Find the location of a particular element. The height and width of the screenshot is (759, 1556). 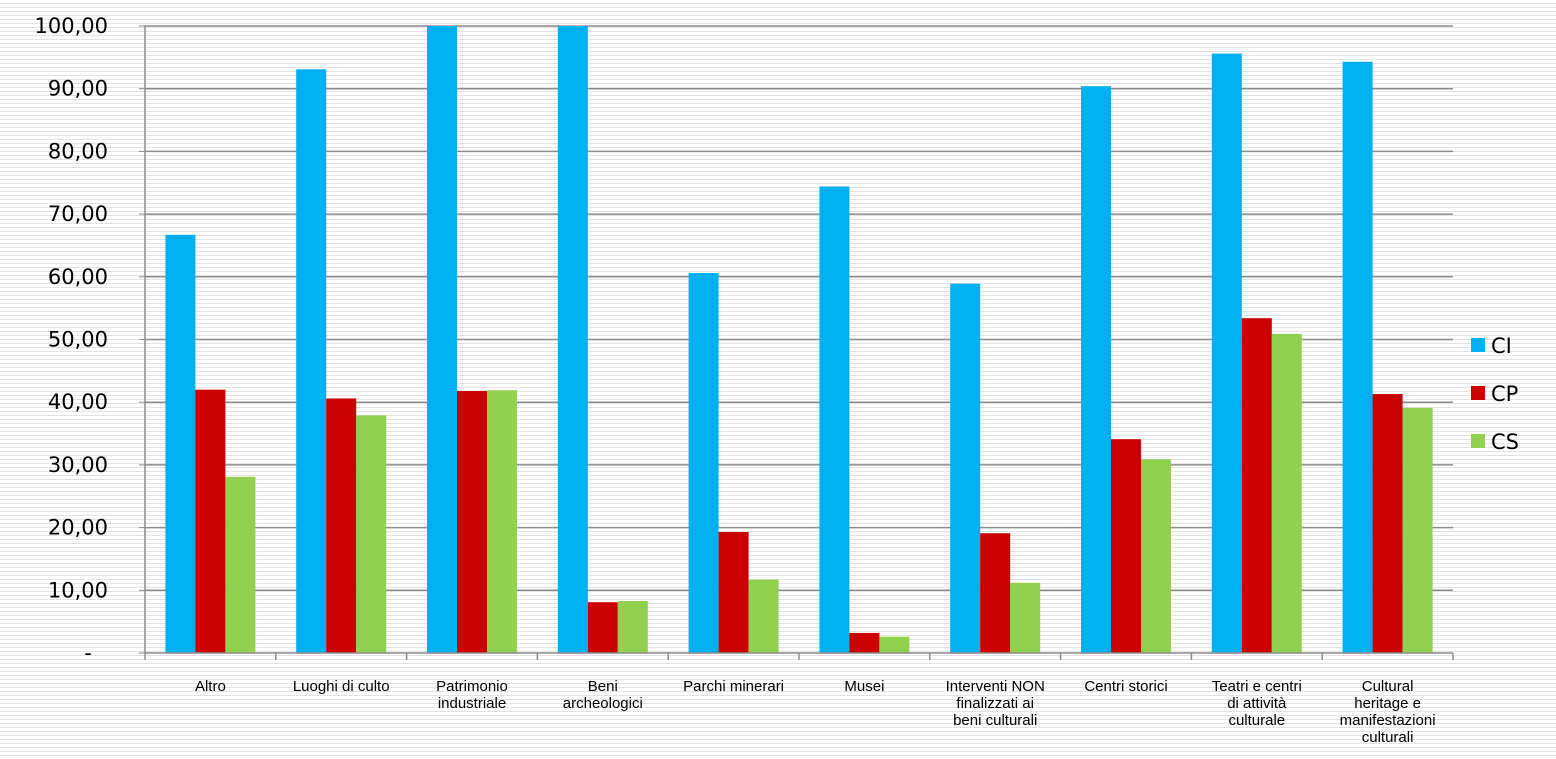

y-tick-label: 30,00 is located at coordinates (78, 465).